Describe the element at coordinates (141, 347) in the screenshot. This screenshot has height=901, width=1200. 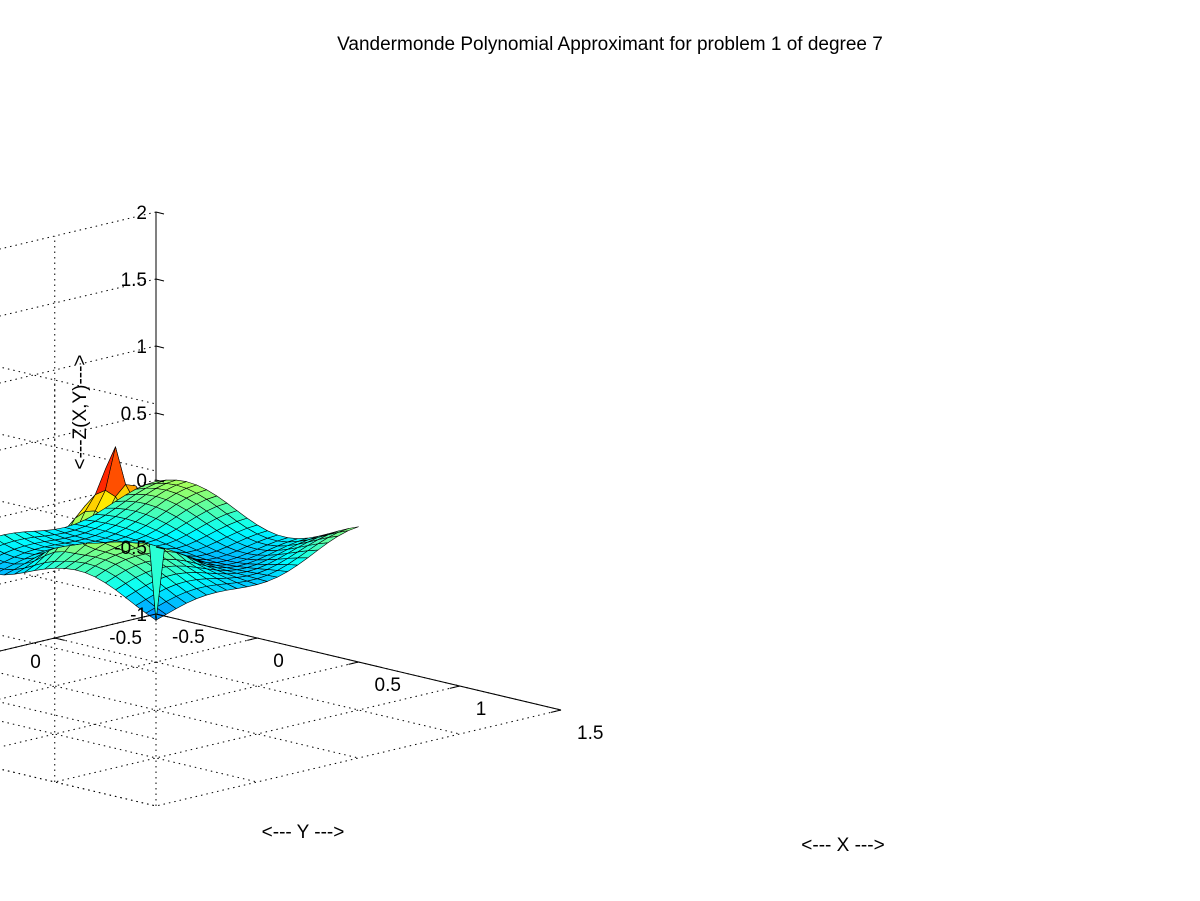
I see `z-tick-label: 1` at that location.